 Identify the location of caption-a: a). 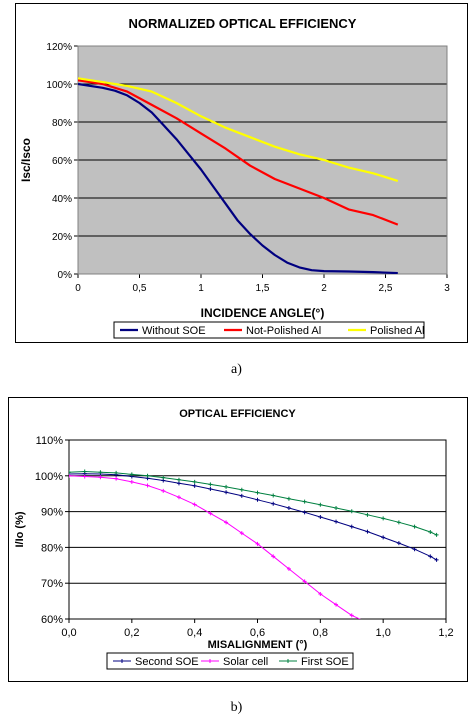
(236, 369).